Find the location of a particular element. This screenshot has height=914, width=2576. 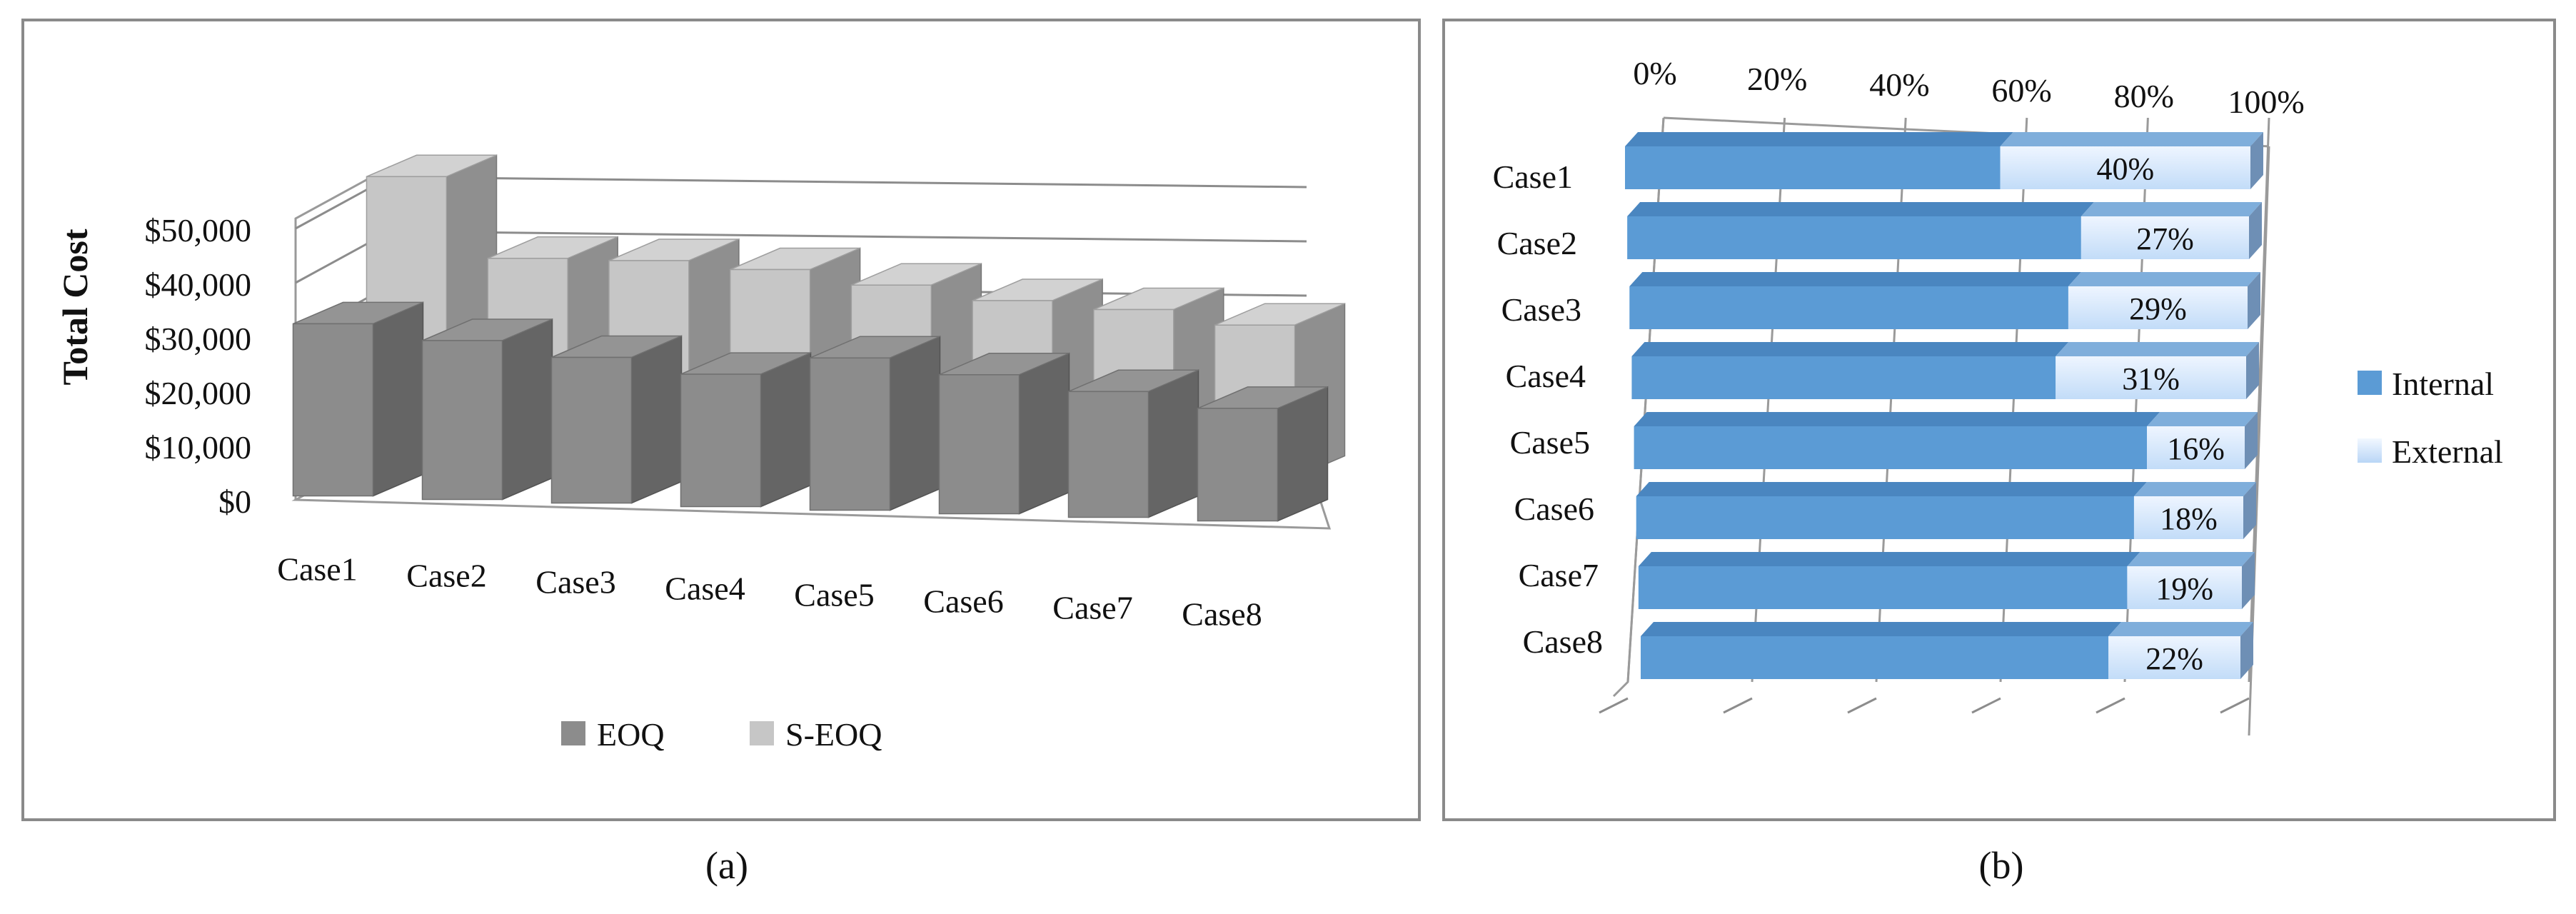

data-label: 29% is located at coordinates (2158, 308).